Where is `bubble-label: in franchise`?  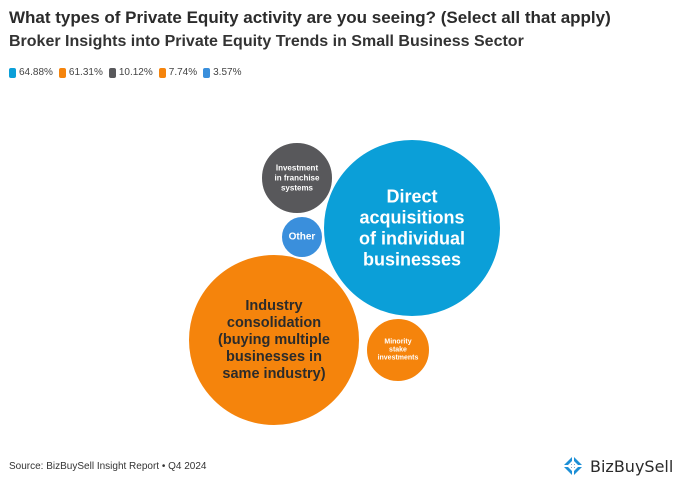
bubble-label: in franchise is located at coordinates (297, 178).